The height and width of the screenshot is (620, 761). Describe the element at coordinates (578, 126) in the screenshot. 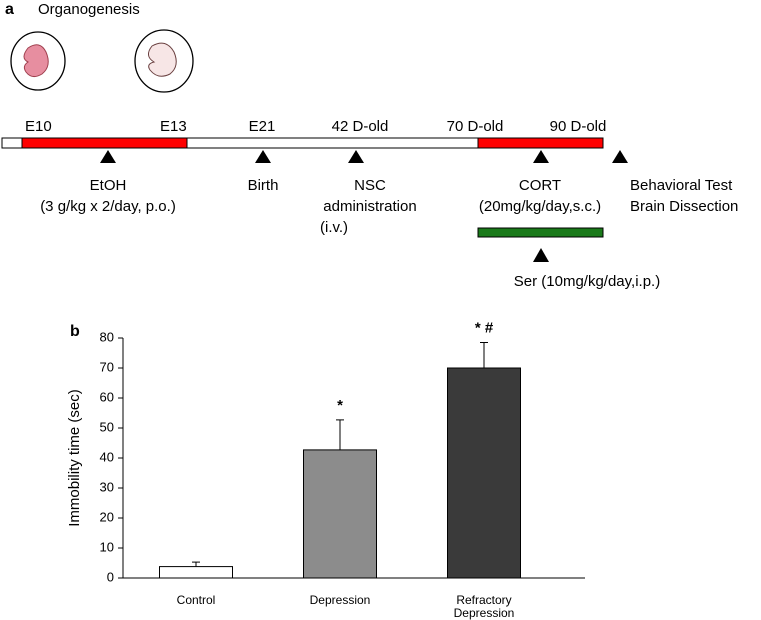

I see `timepoint: 90 D-old` at that location.